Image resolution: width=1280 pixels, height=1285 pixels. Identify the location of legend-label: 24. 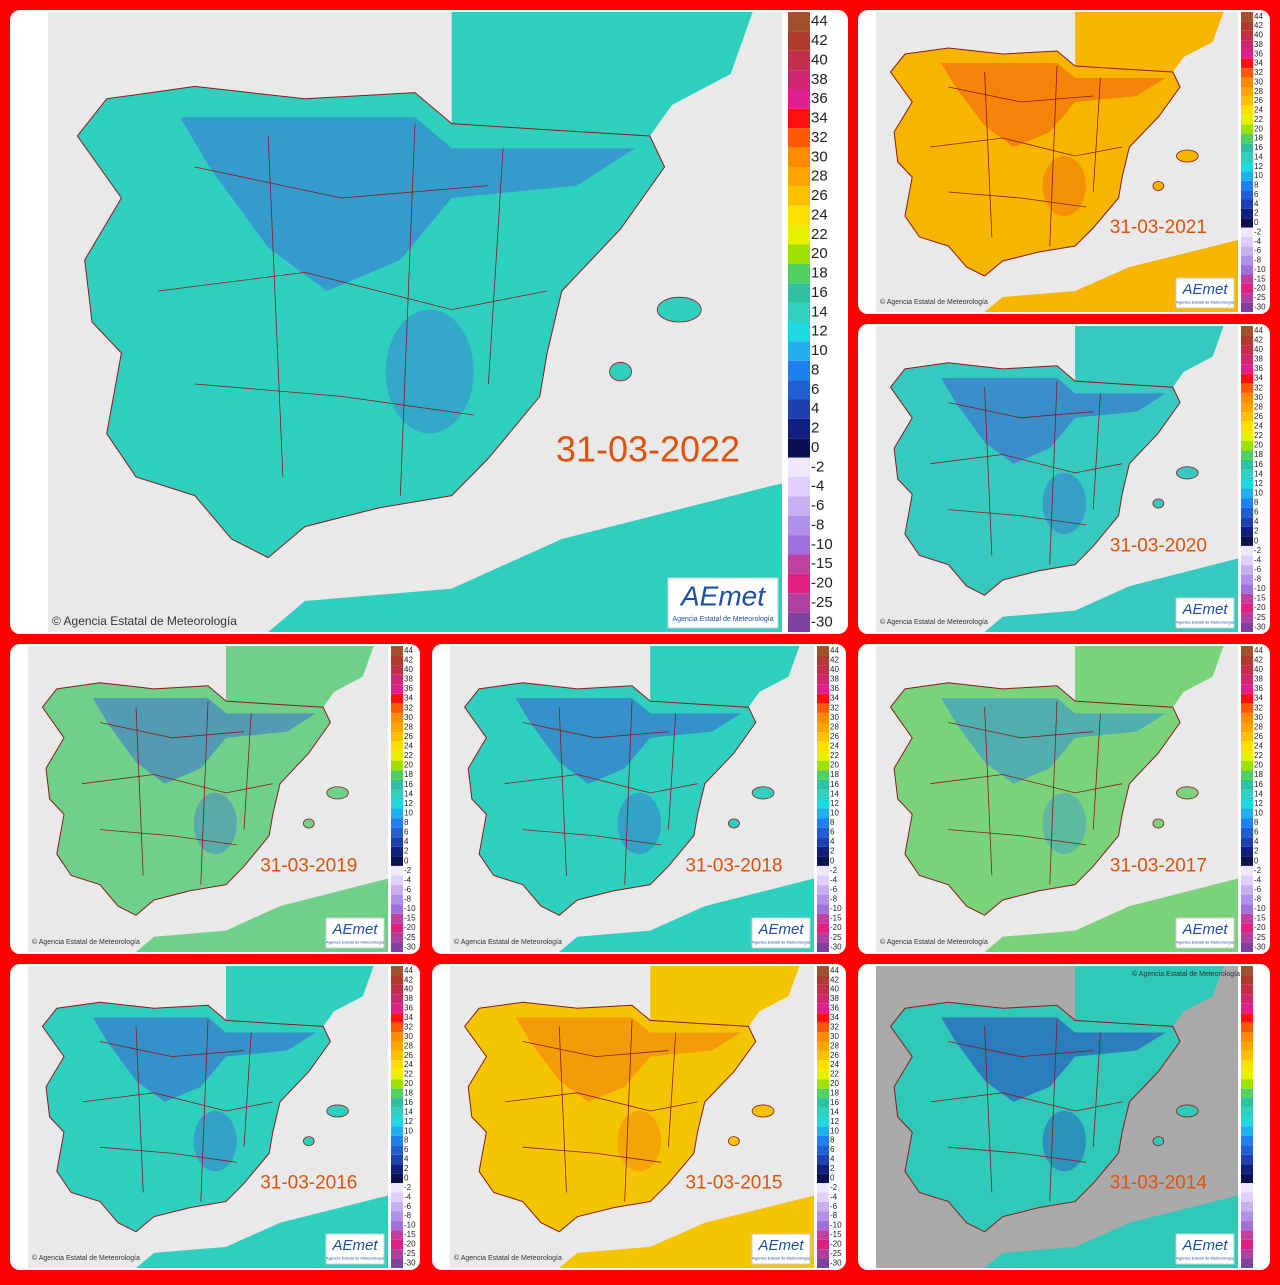
(1258, 746).